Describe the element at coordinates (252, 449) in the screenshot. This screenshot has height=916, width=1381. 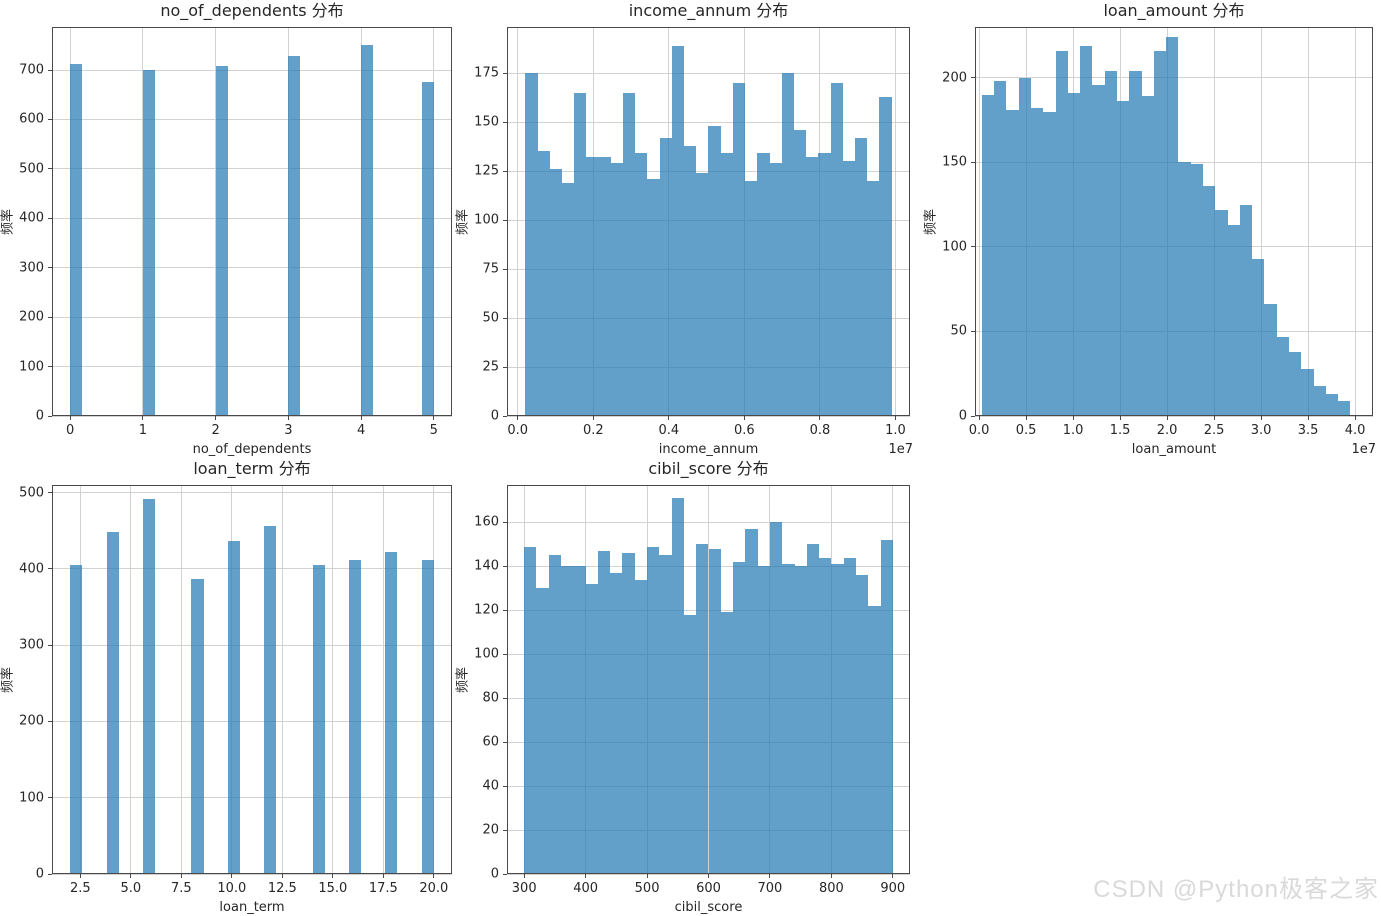
I see `x-axis-label: no_of_dependents` at that location.